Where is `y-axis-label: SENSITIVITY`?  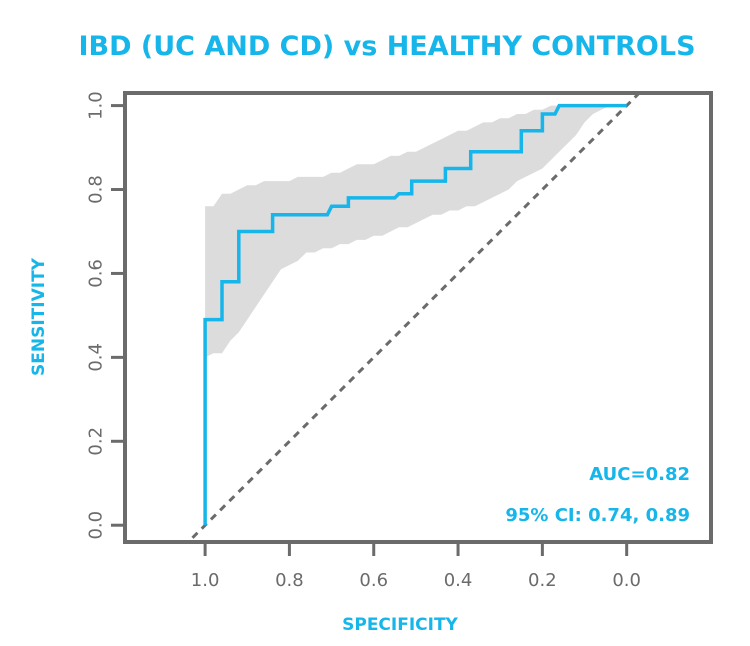 y-axis-label: SENSITIVITY is located at coordinates (39, 316).